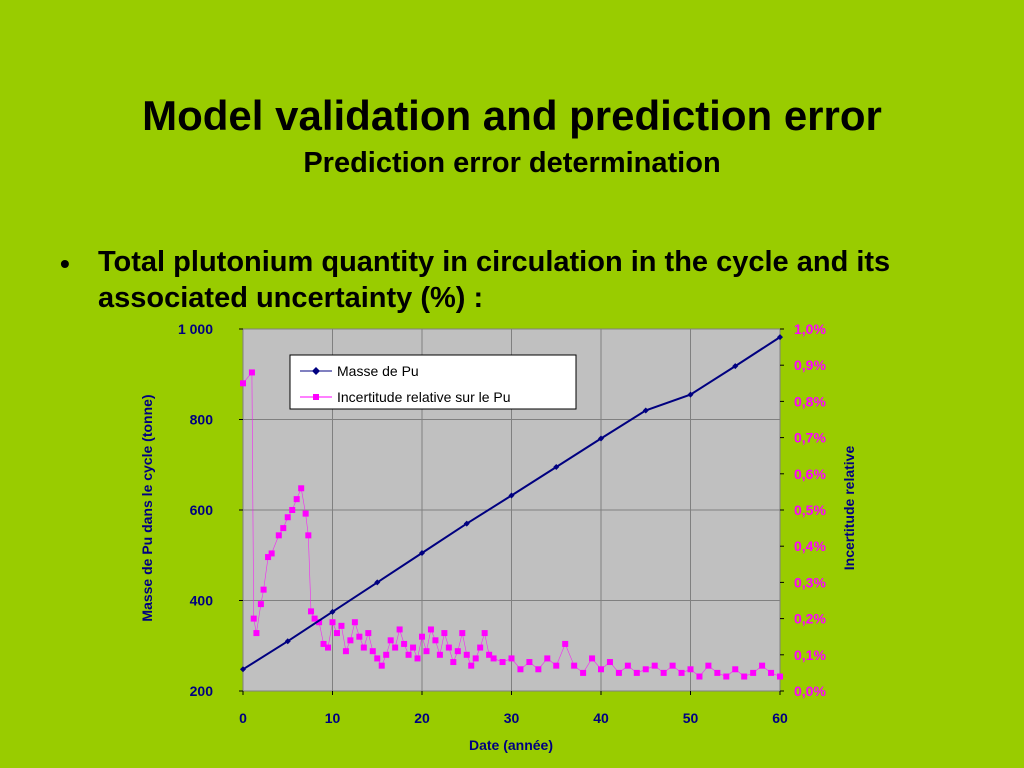 Image resolution: width=1024 pixels, height=768 pixels. I want to click on legend-label-mass: Masse de Pu, so click(378, 371).